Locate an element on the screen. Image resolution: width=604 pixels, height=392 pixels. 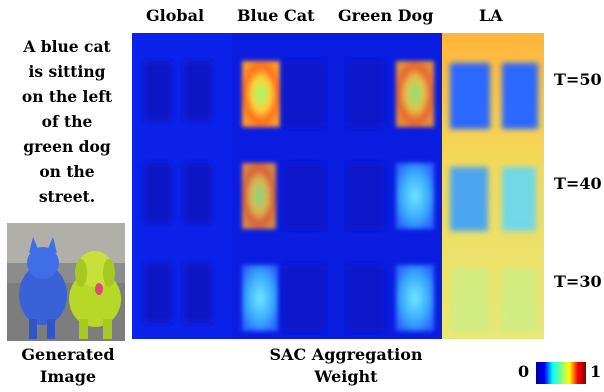
column-header-green-dog: Green Dog is located at coordinates (386, 15).